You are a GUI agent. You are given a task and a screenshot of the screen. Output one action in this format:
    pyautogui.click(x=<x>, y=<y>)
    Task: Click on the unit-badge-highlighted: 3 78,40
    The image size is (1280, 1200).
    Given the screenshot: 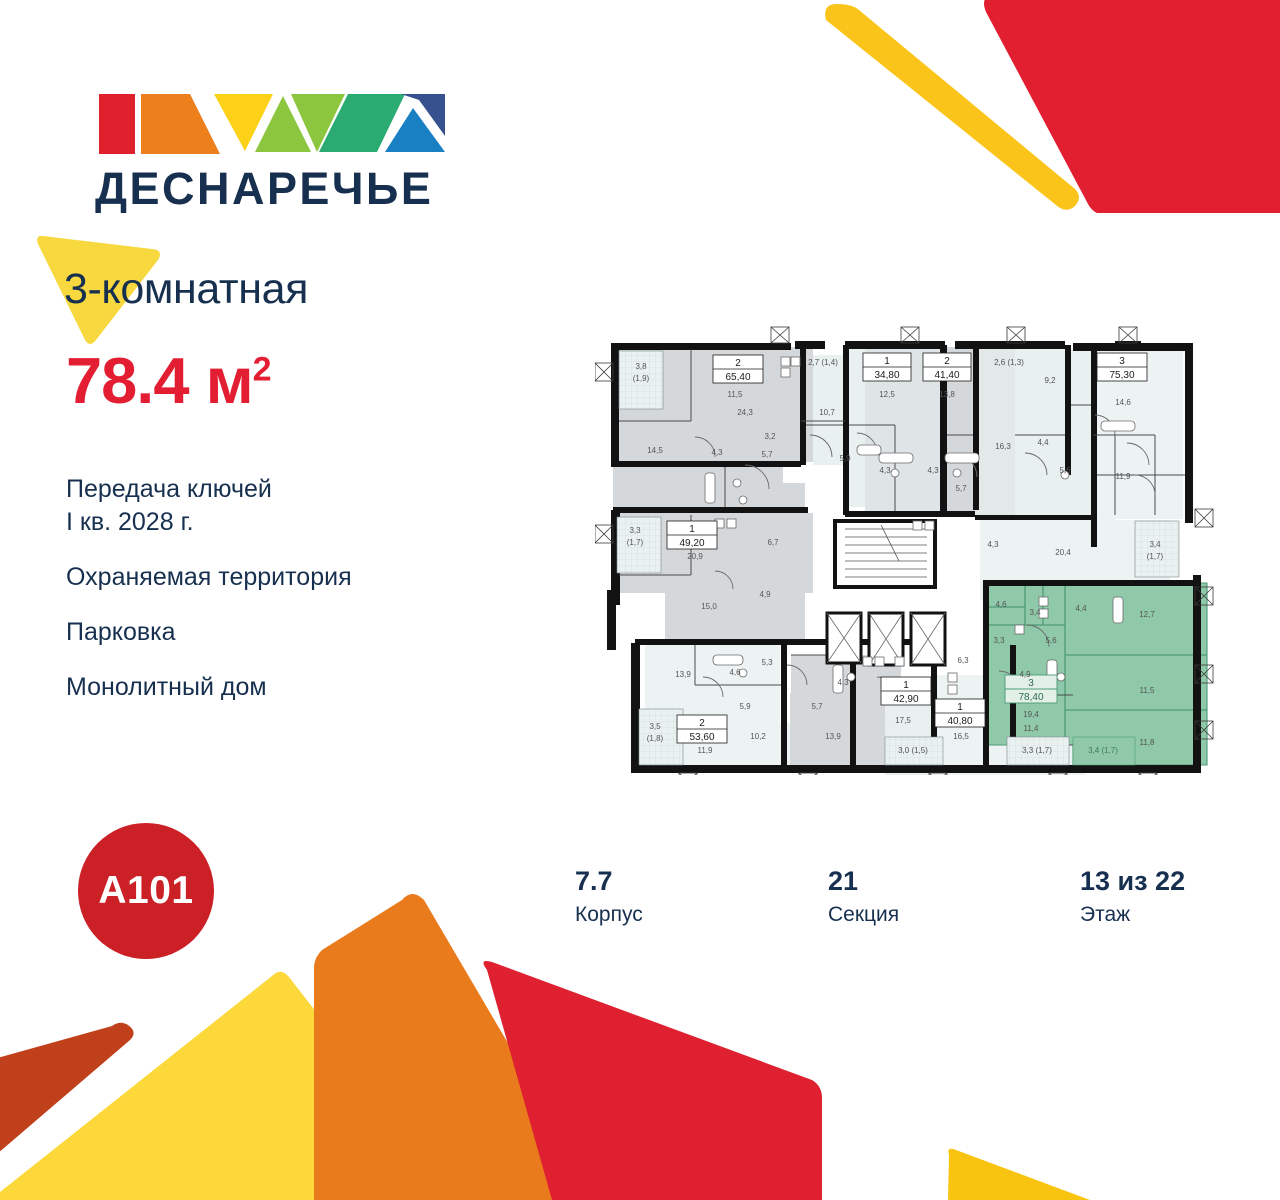 What is the action you would take?
    pyautogui.click(x=1031, y=689)
    